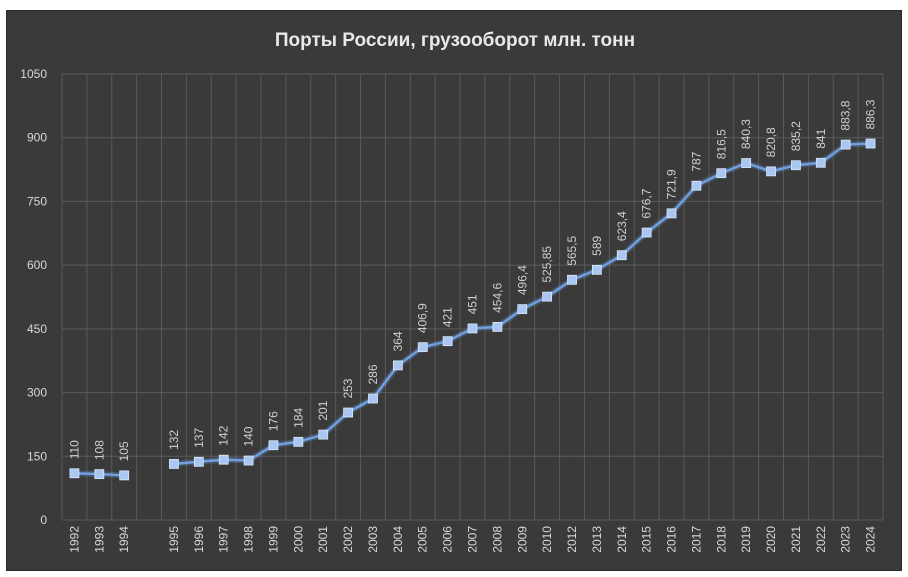 This screenshot has height=577, width=908. What do you see at coordinates (622, 539) in the screenshot?
I see `x-tick-label: 2014` at bounding box center [622, 539].